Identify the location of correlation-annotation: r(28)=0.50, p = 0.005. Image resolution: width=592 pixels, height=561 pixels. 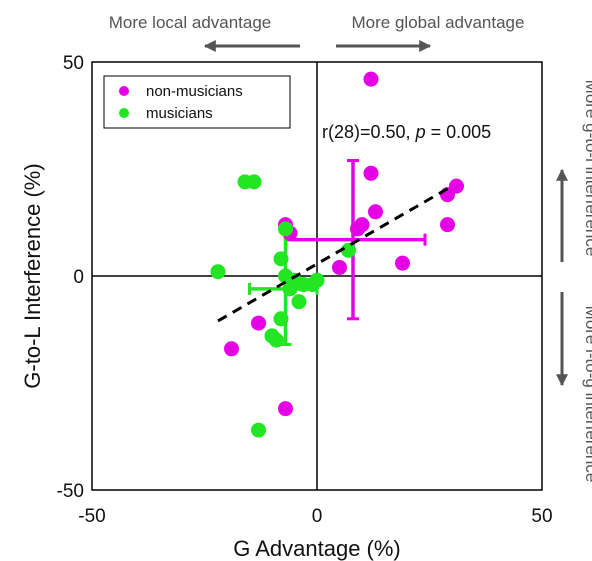
(406, 132).